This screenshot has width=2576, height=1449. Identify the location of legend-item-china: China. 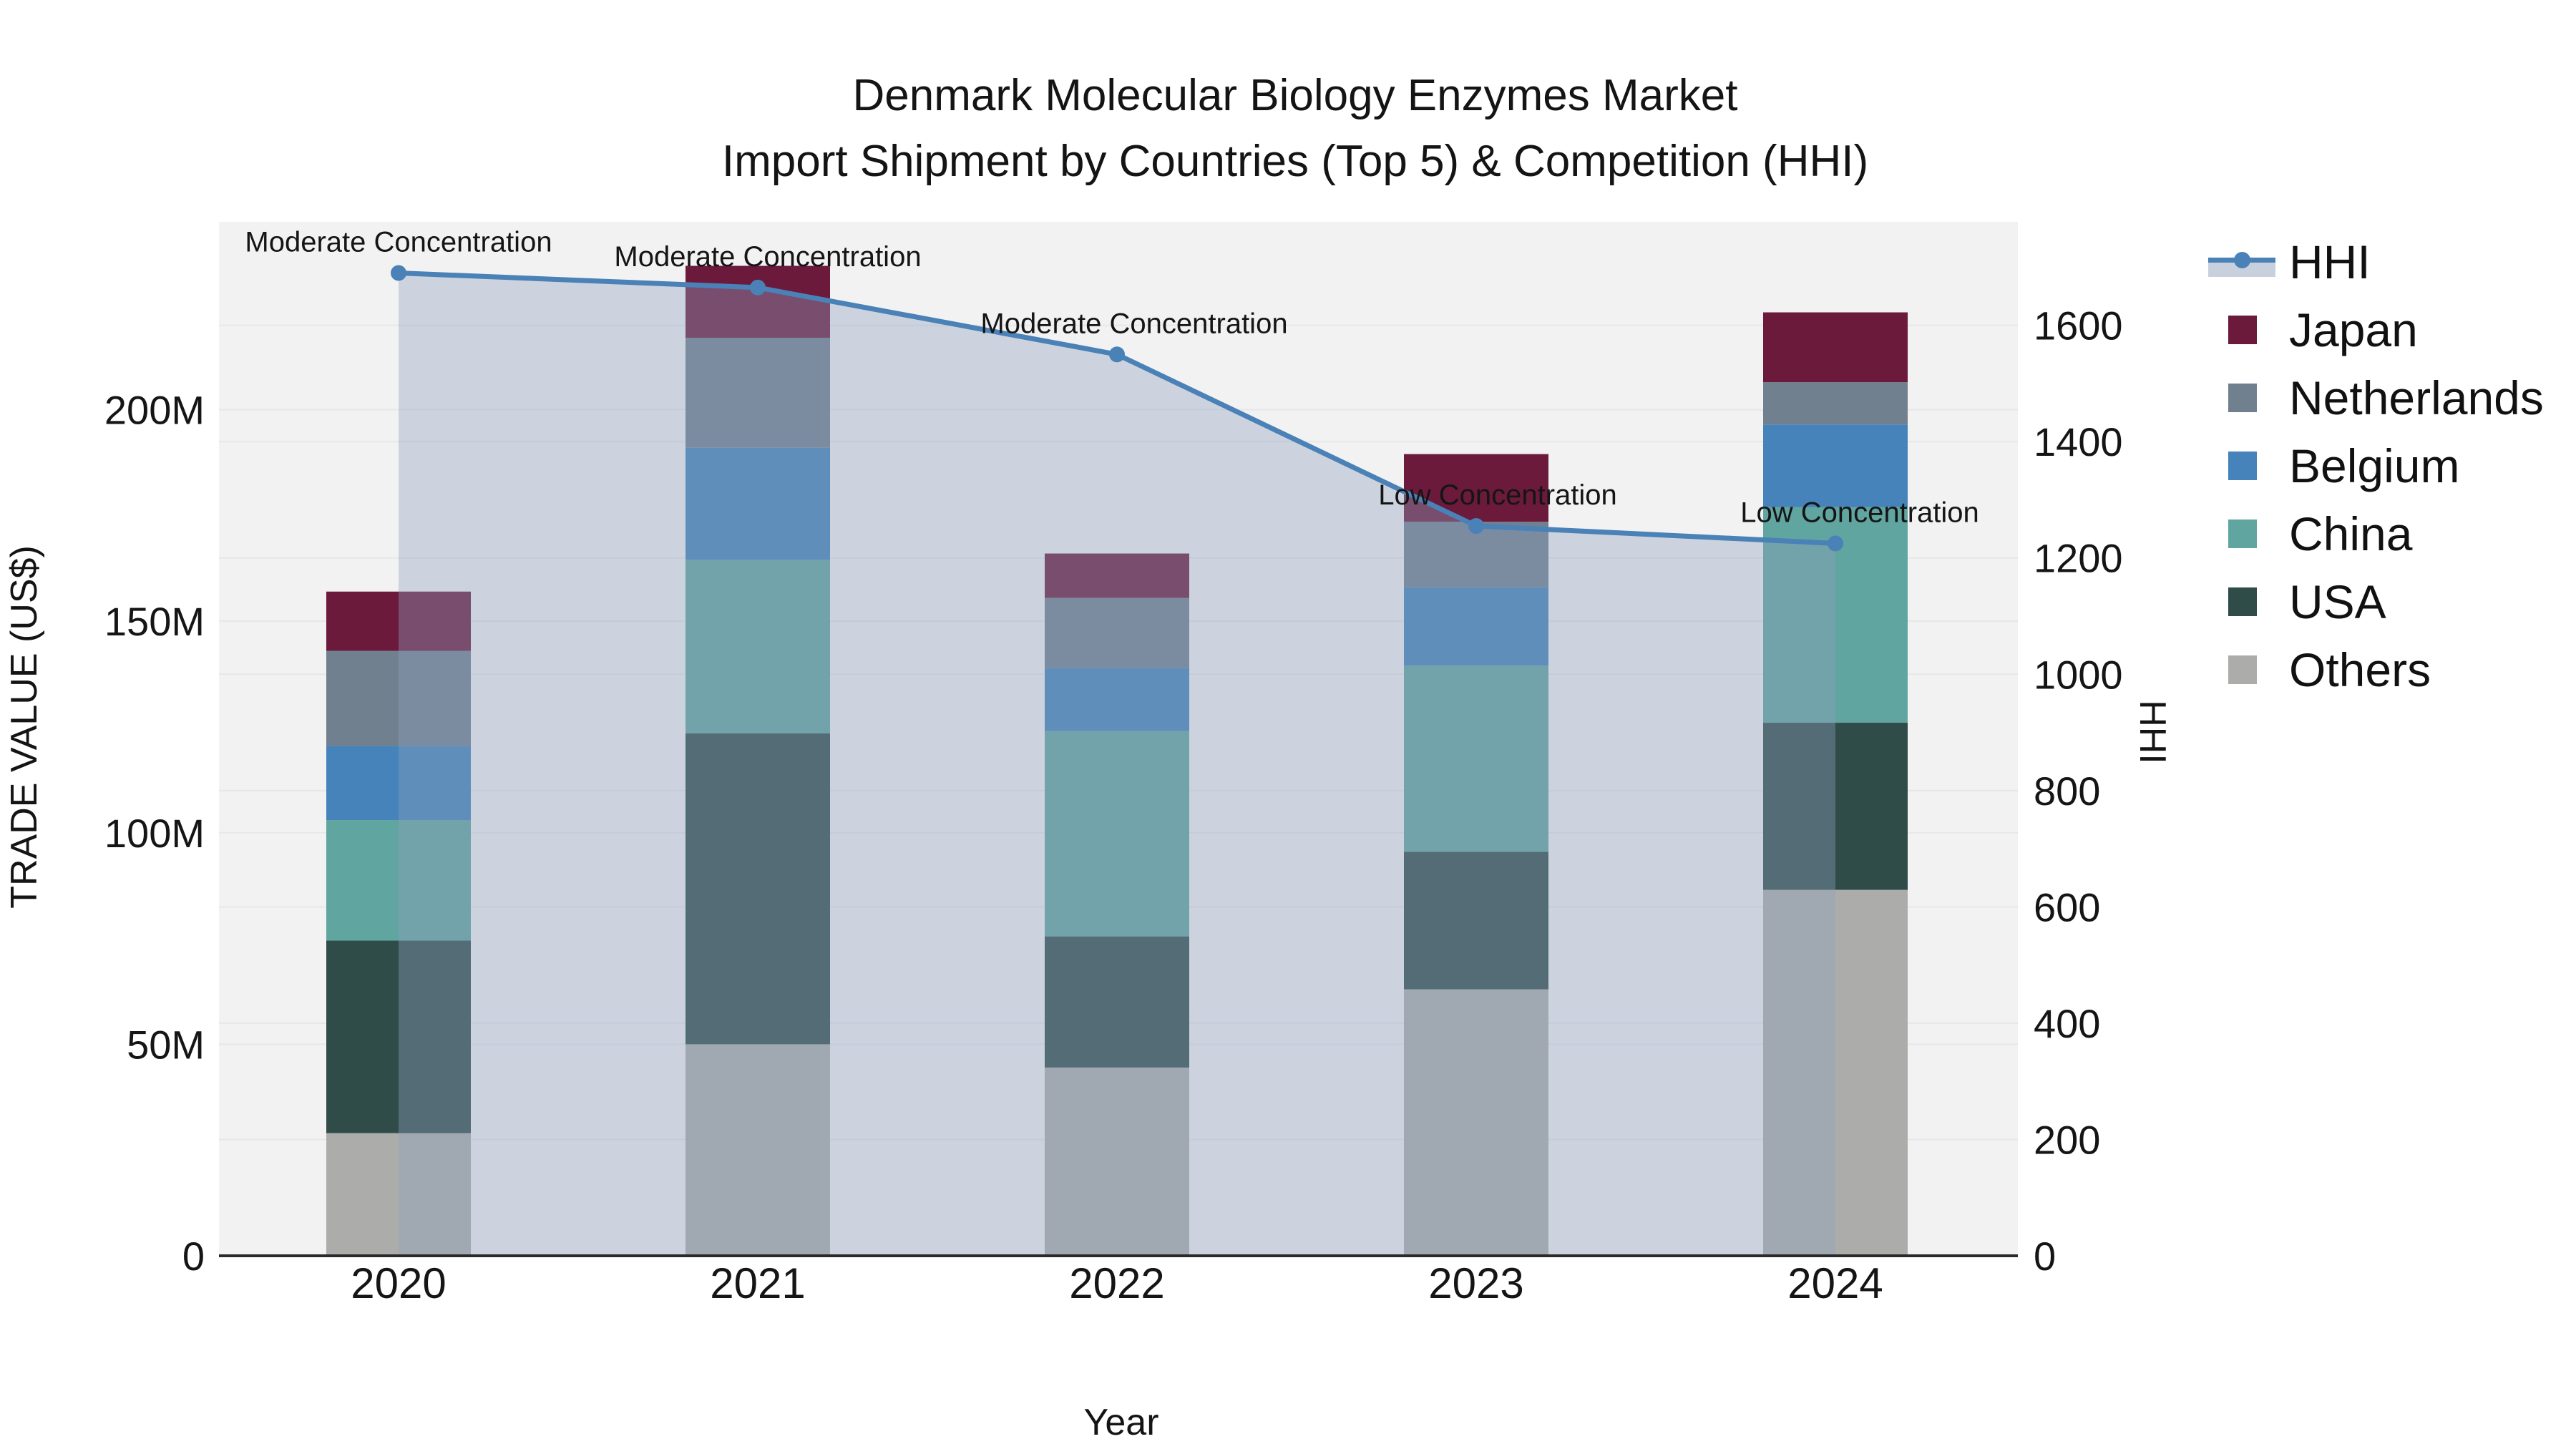
(2376, 533).